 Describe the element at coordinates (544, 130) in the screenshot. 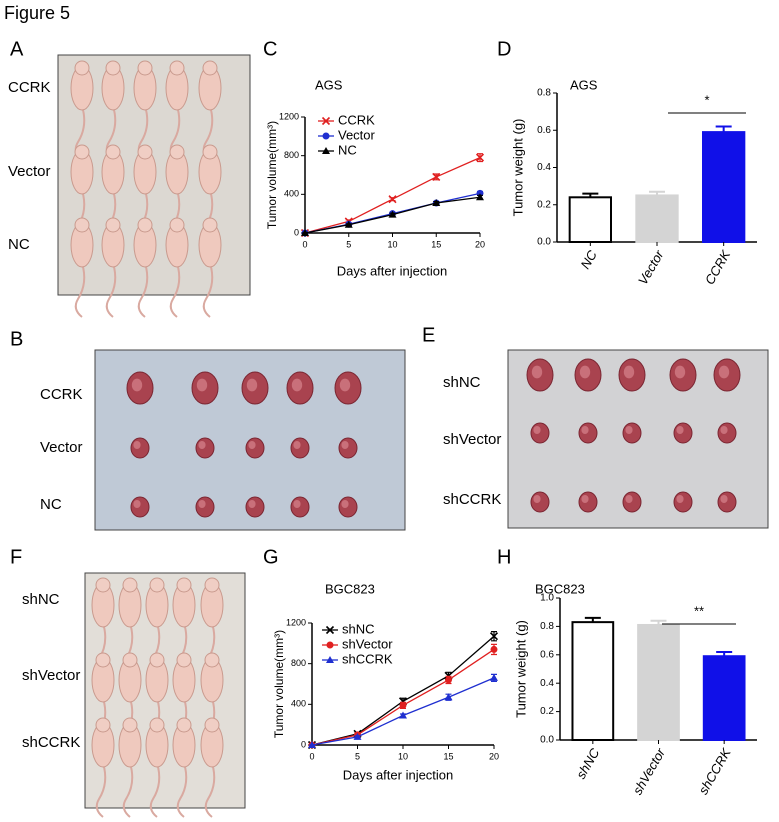

I see `y-tick-label: 0.6` at that location.